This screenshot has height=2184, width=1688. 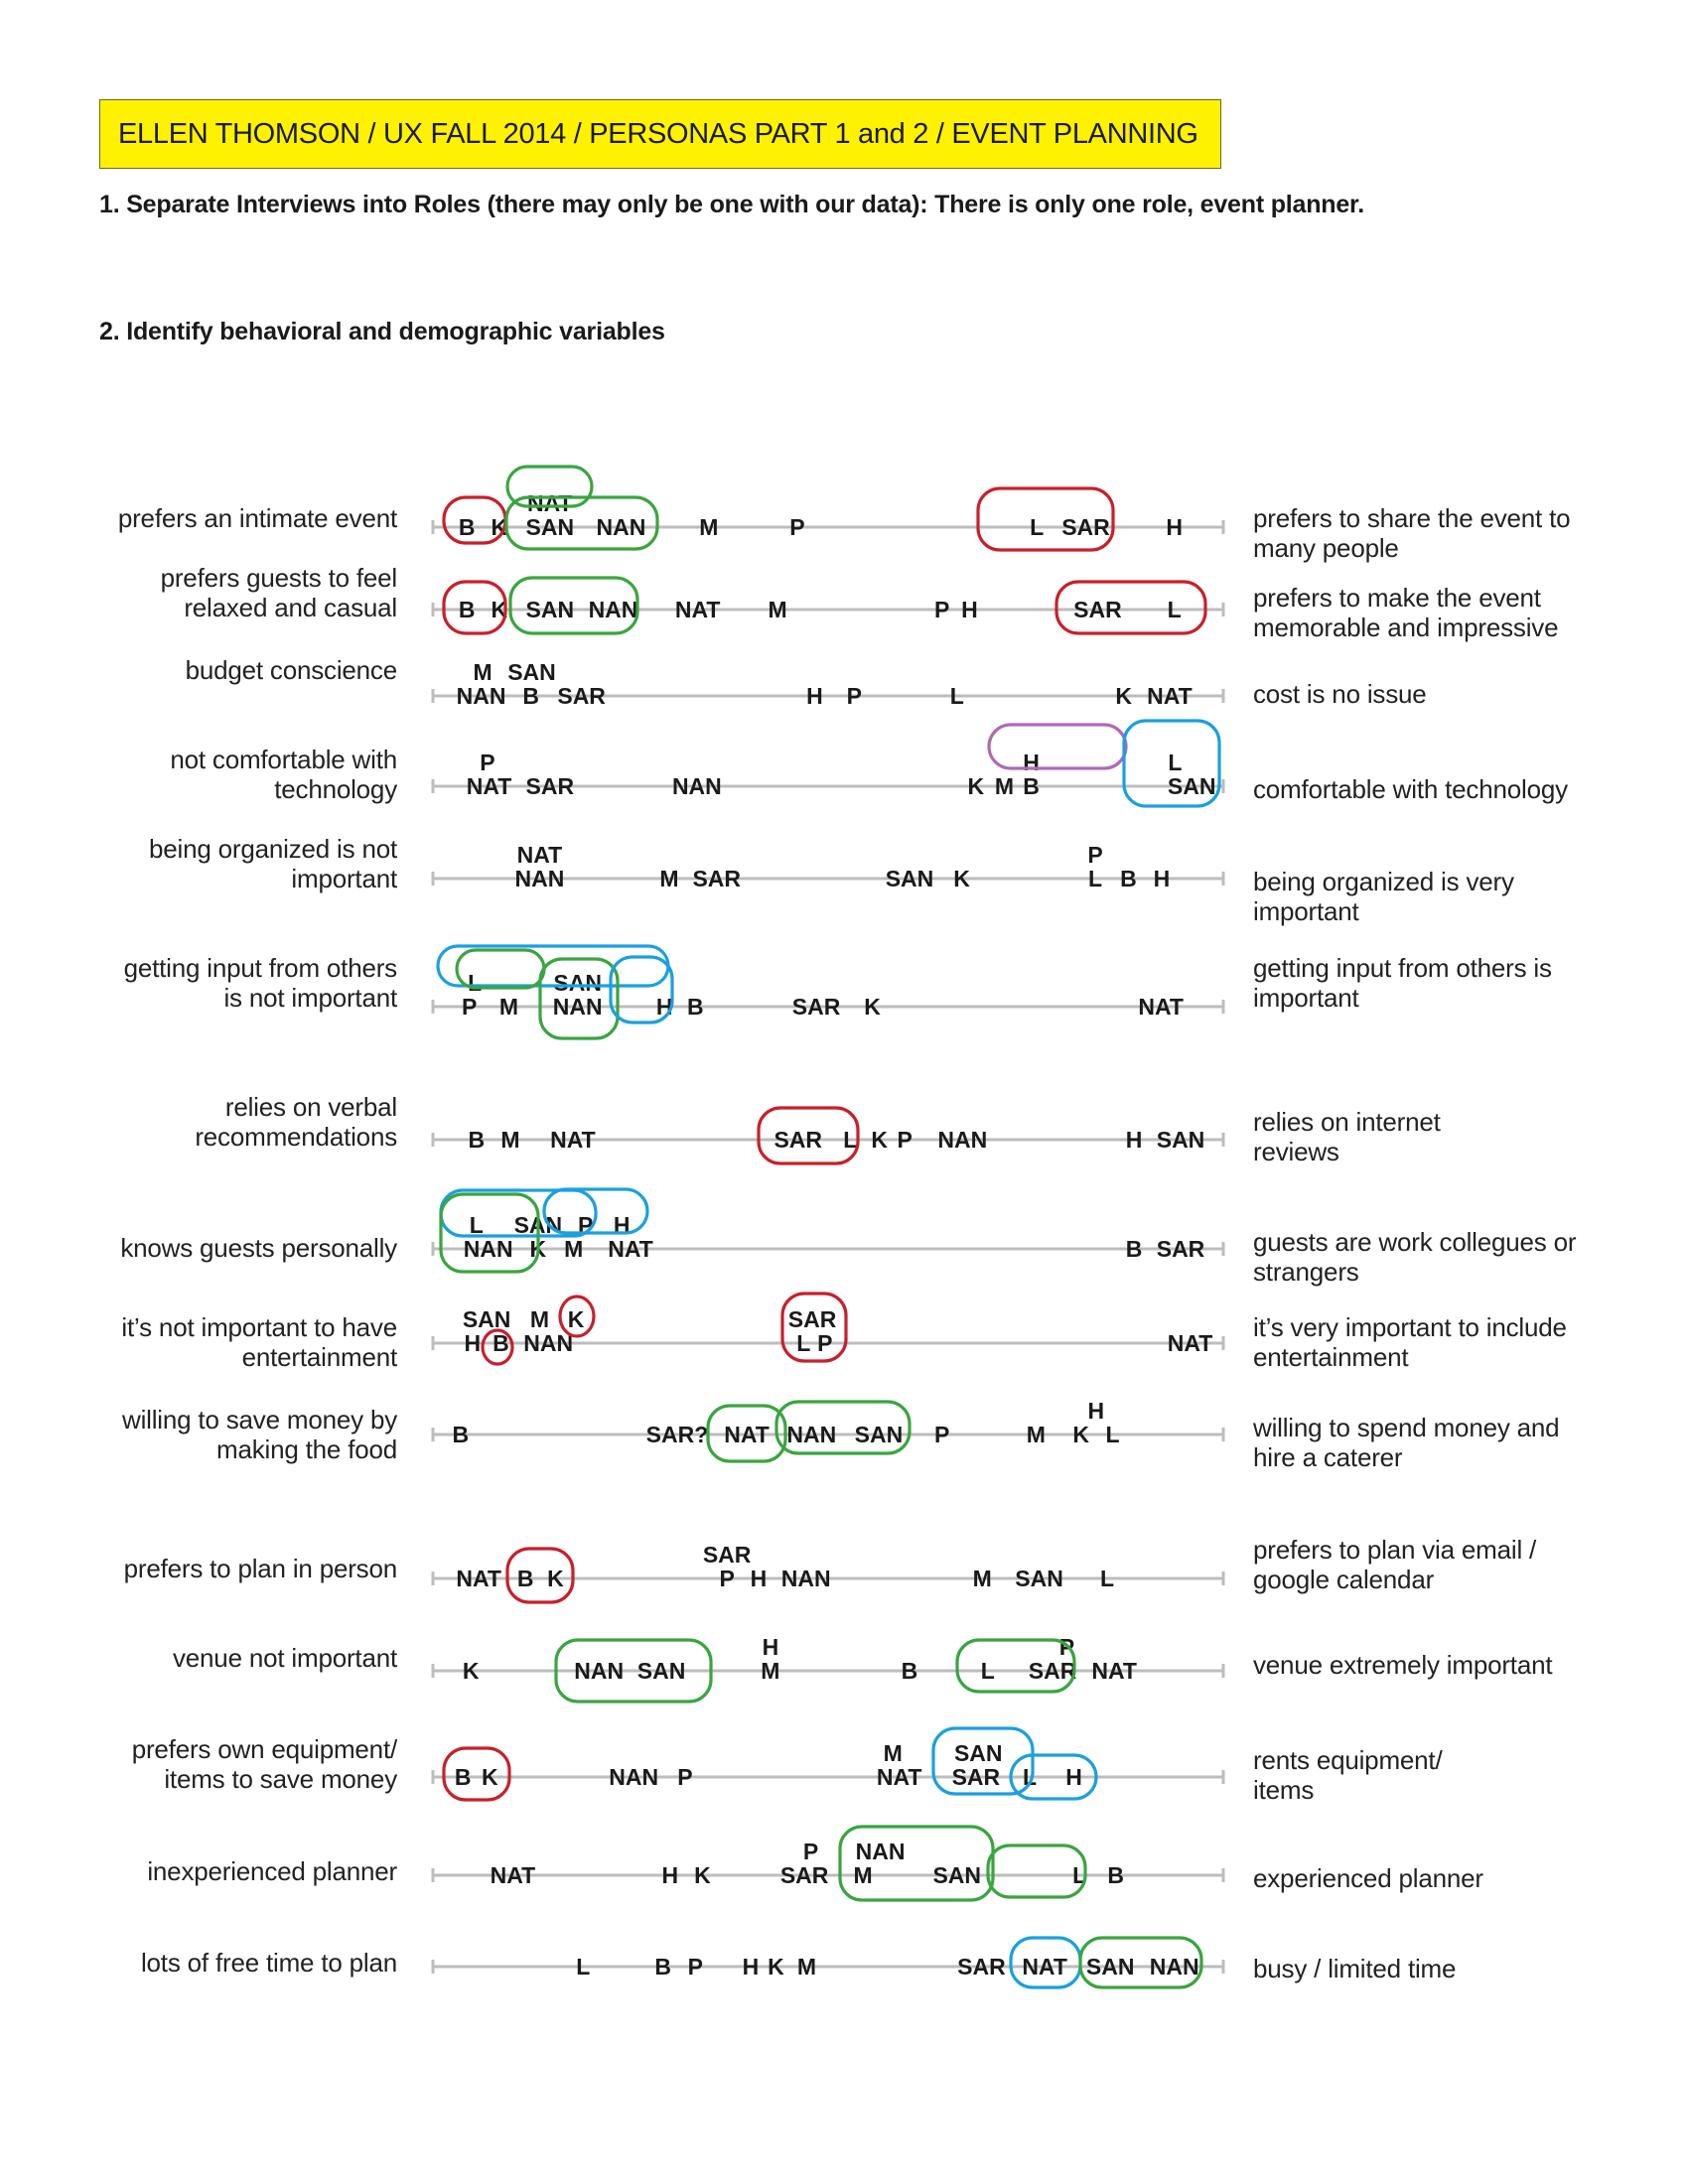 I want to click on label-line: prefers to share the event to, so click(x=1412, y=518).